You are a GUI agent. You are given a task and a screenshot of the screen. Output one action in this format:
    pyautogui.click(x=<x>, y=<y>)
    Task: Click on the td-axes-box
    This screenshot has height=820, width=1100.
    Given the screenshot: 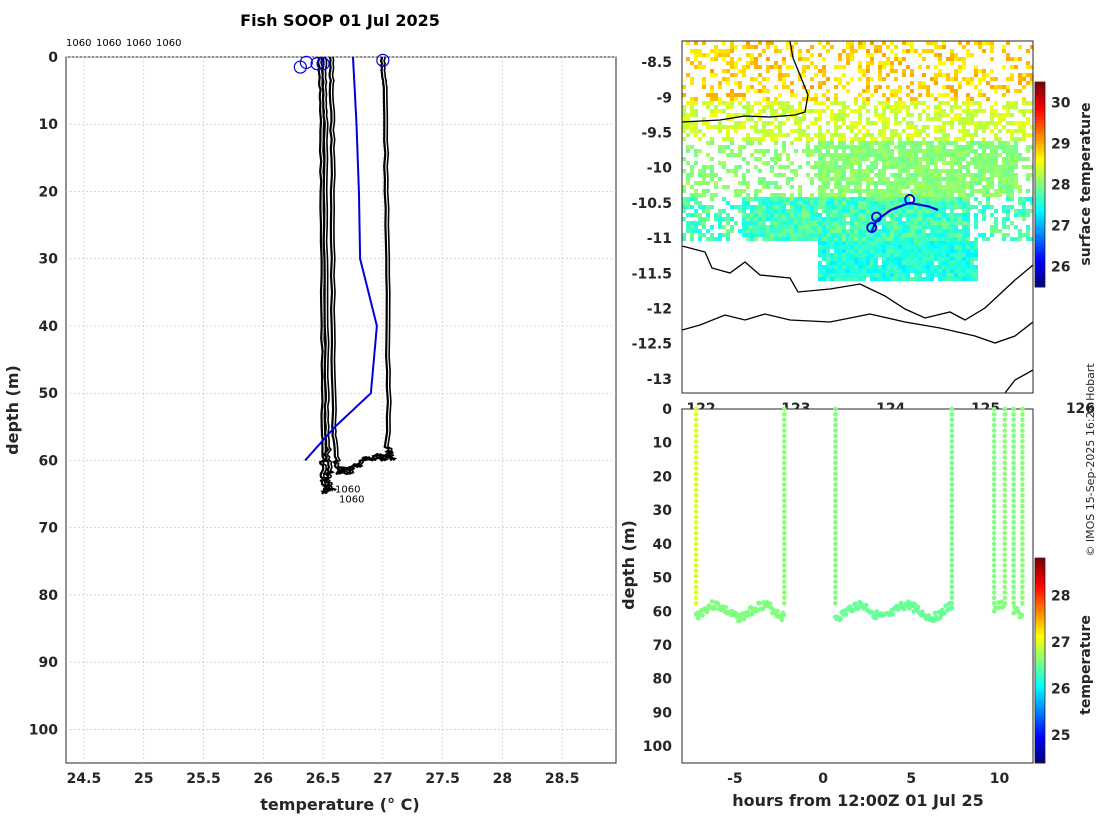 What is the action you would take?
    pyautogui.click(x=857, y=586)
    